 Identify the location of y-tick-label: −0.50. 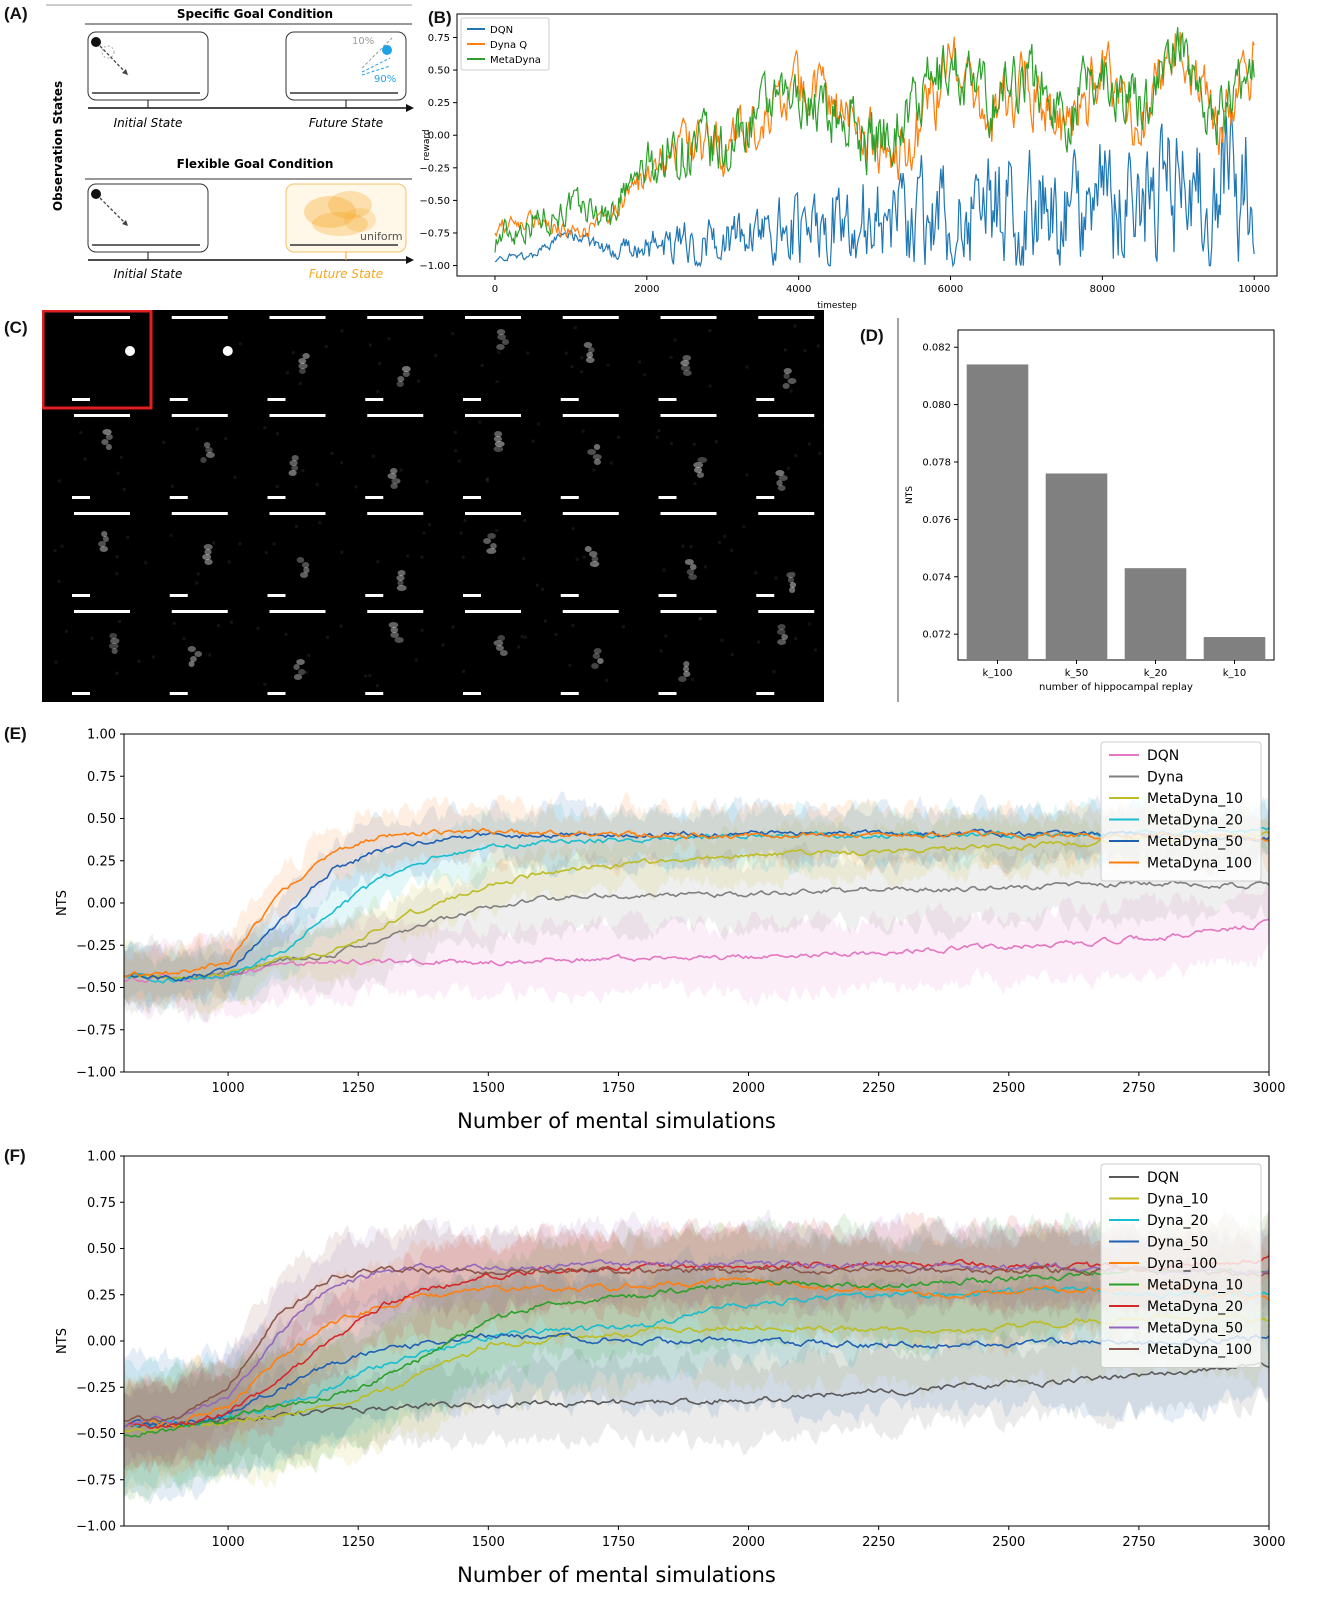
(96, 988).